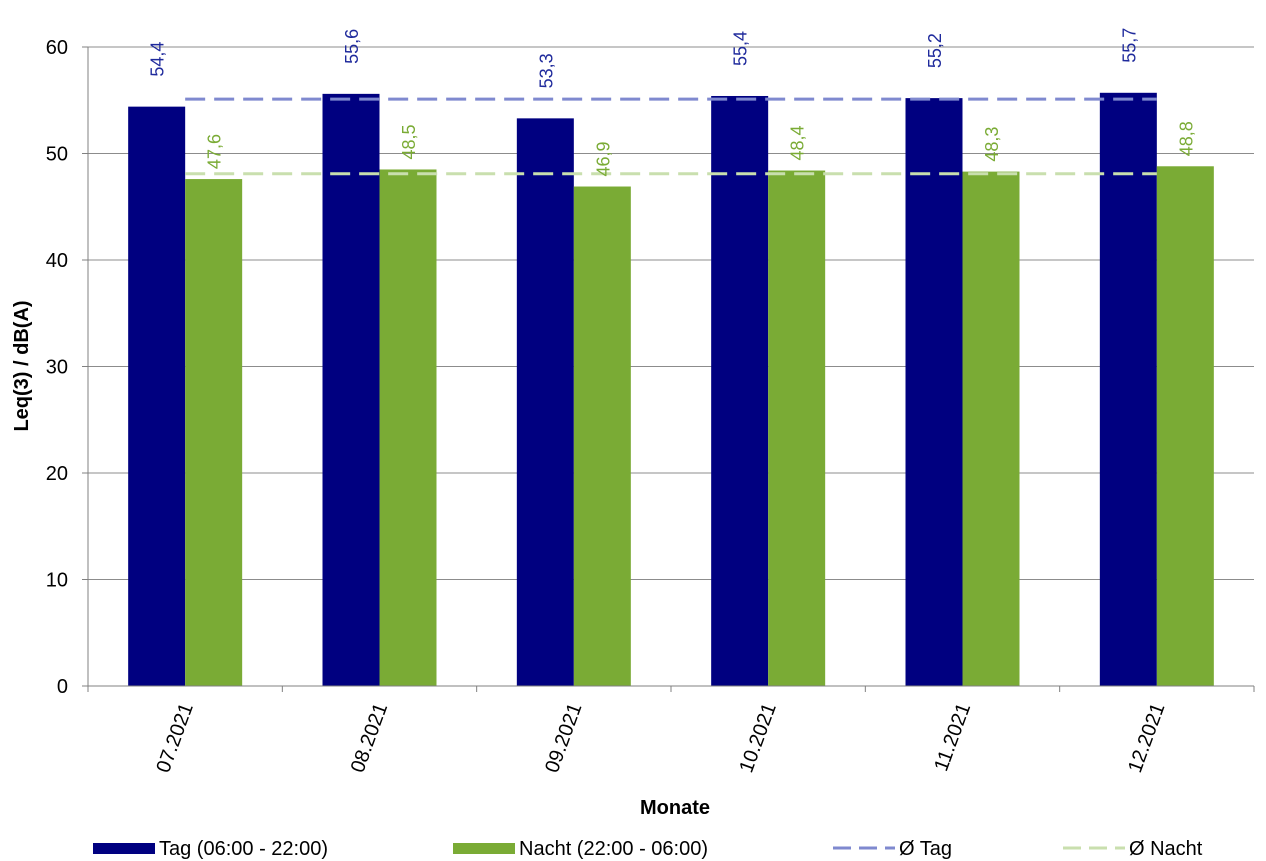 The image size is (1266, 861). Describe the element at coordinates (174, 737) in the screenshot. I see `x-tick-label: 07.2021` at that location.